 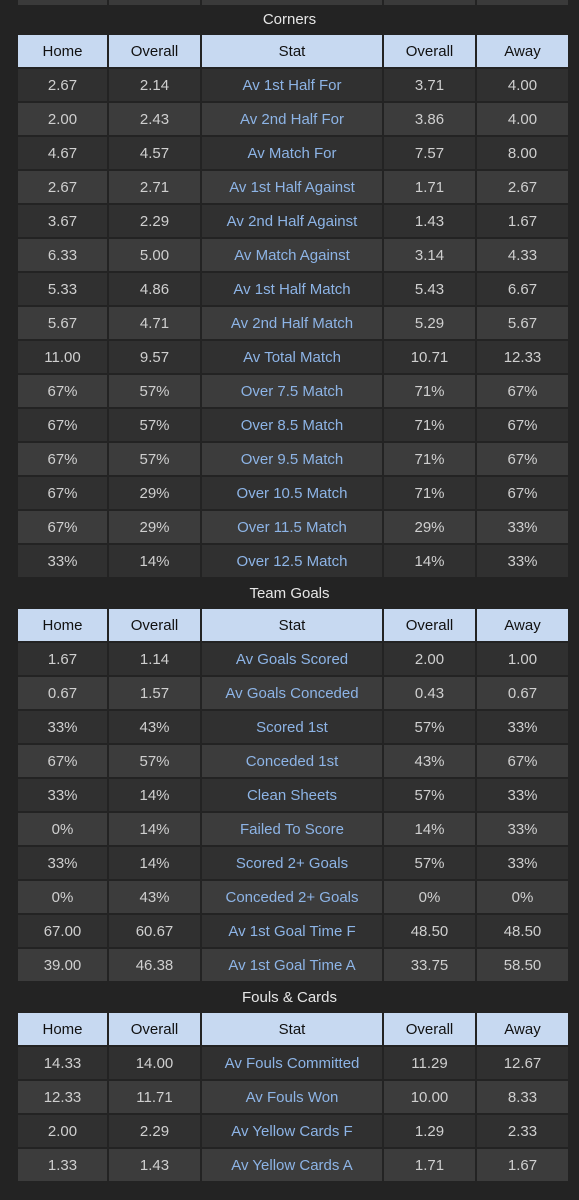 I want to click on table-row: 2.67 2.71 Av 1st Half Against 1.71 2.67, so click(x=293, y=187).